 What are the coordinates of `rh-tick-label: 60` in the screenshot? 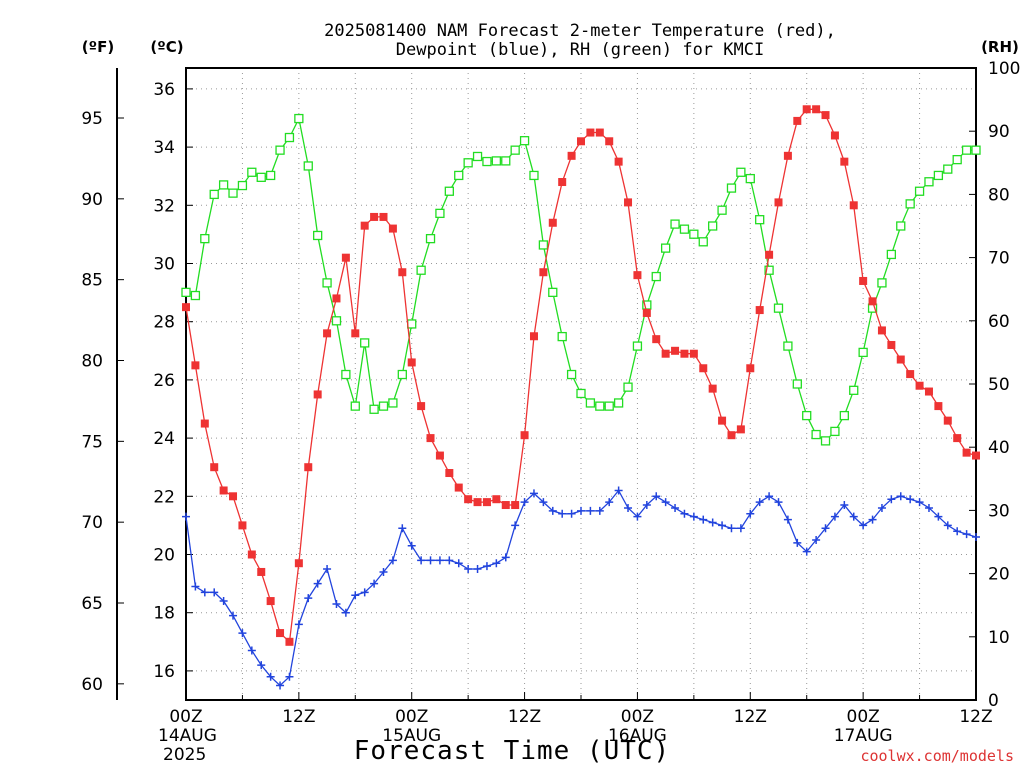 It's located at (999, 322).